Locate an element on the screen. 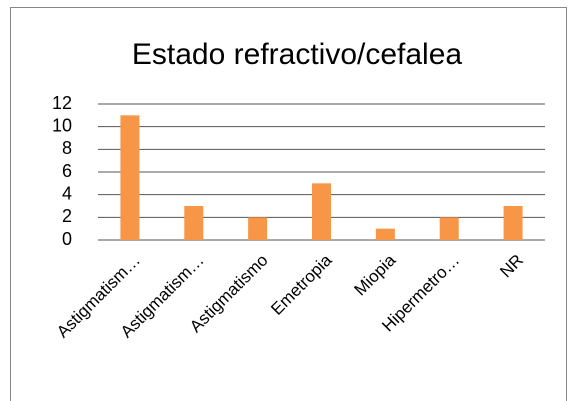 The image size is (576, 401). x-tick-label: NR is located at coordinates (511, 266).